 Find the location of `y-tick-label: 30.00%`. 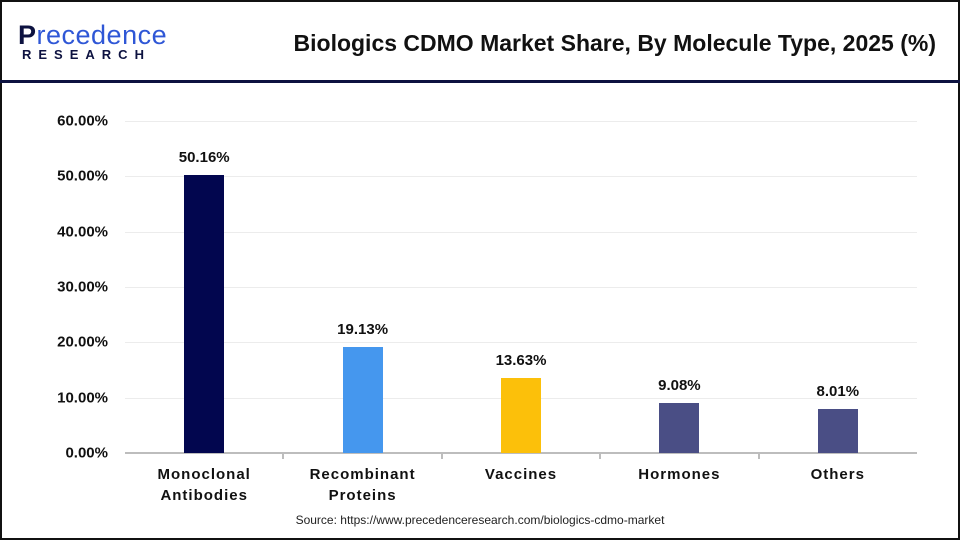

y-tick-label: 30.00% is located at coordinates (82, 287).